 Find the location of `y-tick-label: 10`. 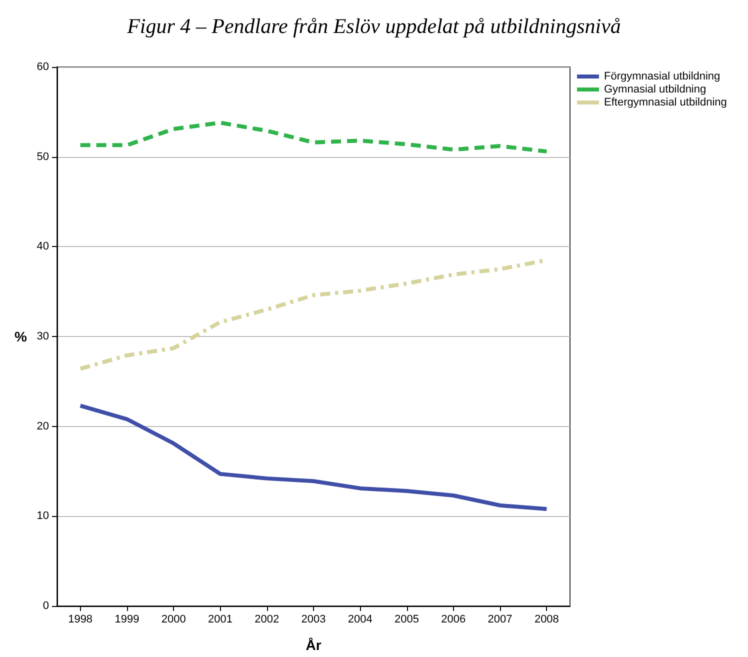

y-tick-label: 10 is located at coordinates (42, 516).